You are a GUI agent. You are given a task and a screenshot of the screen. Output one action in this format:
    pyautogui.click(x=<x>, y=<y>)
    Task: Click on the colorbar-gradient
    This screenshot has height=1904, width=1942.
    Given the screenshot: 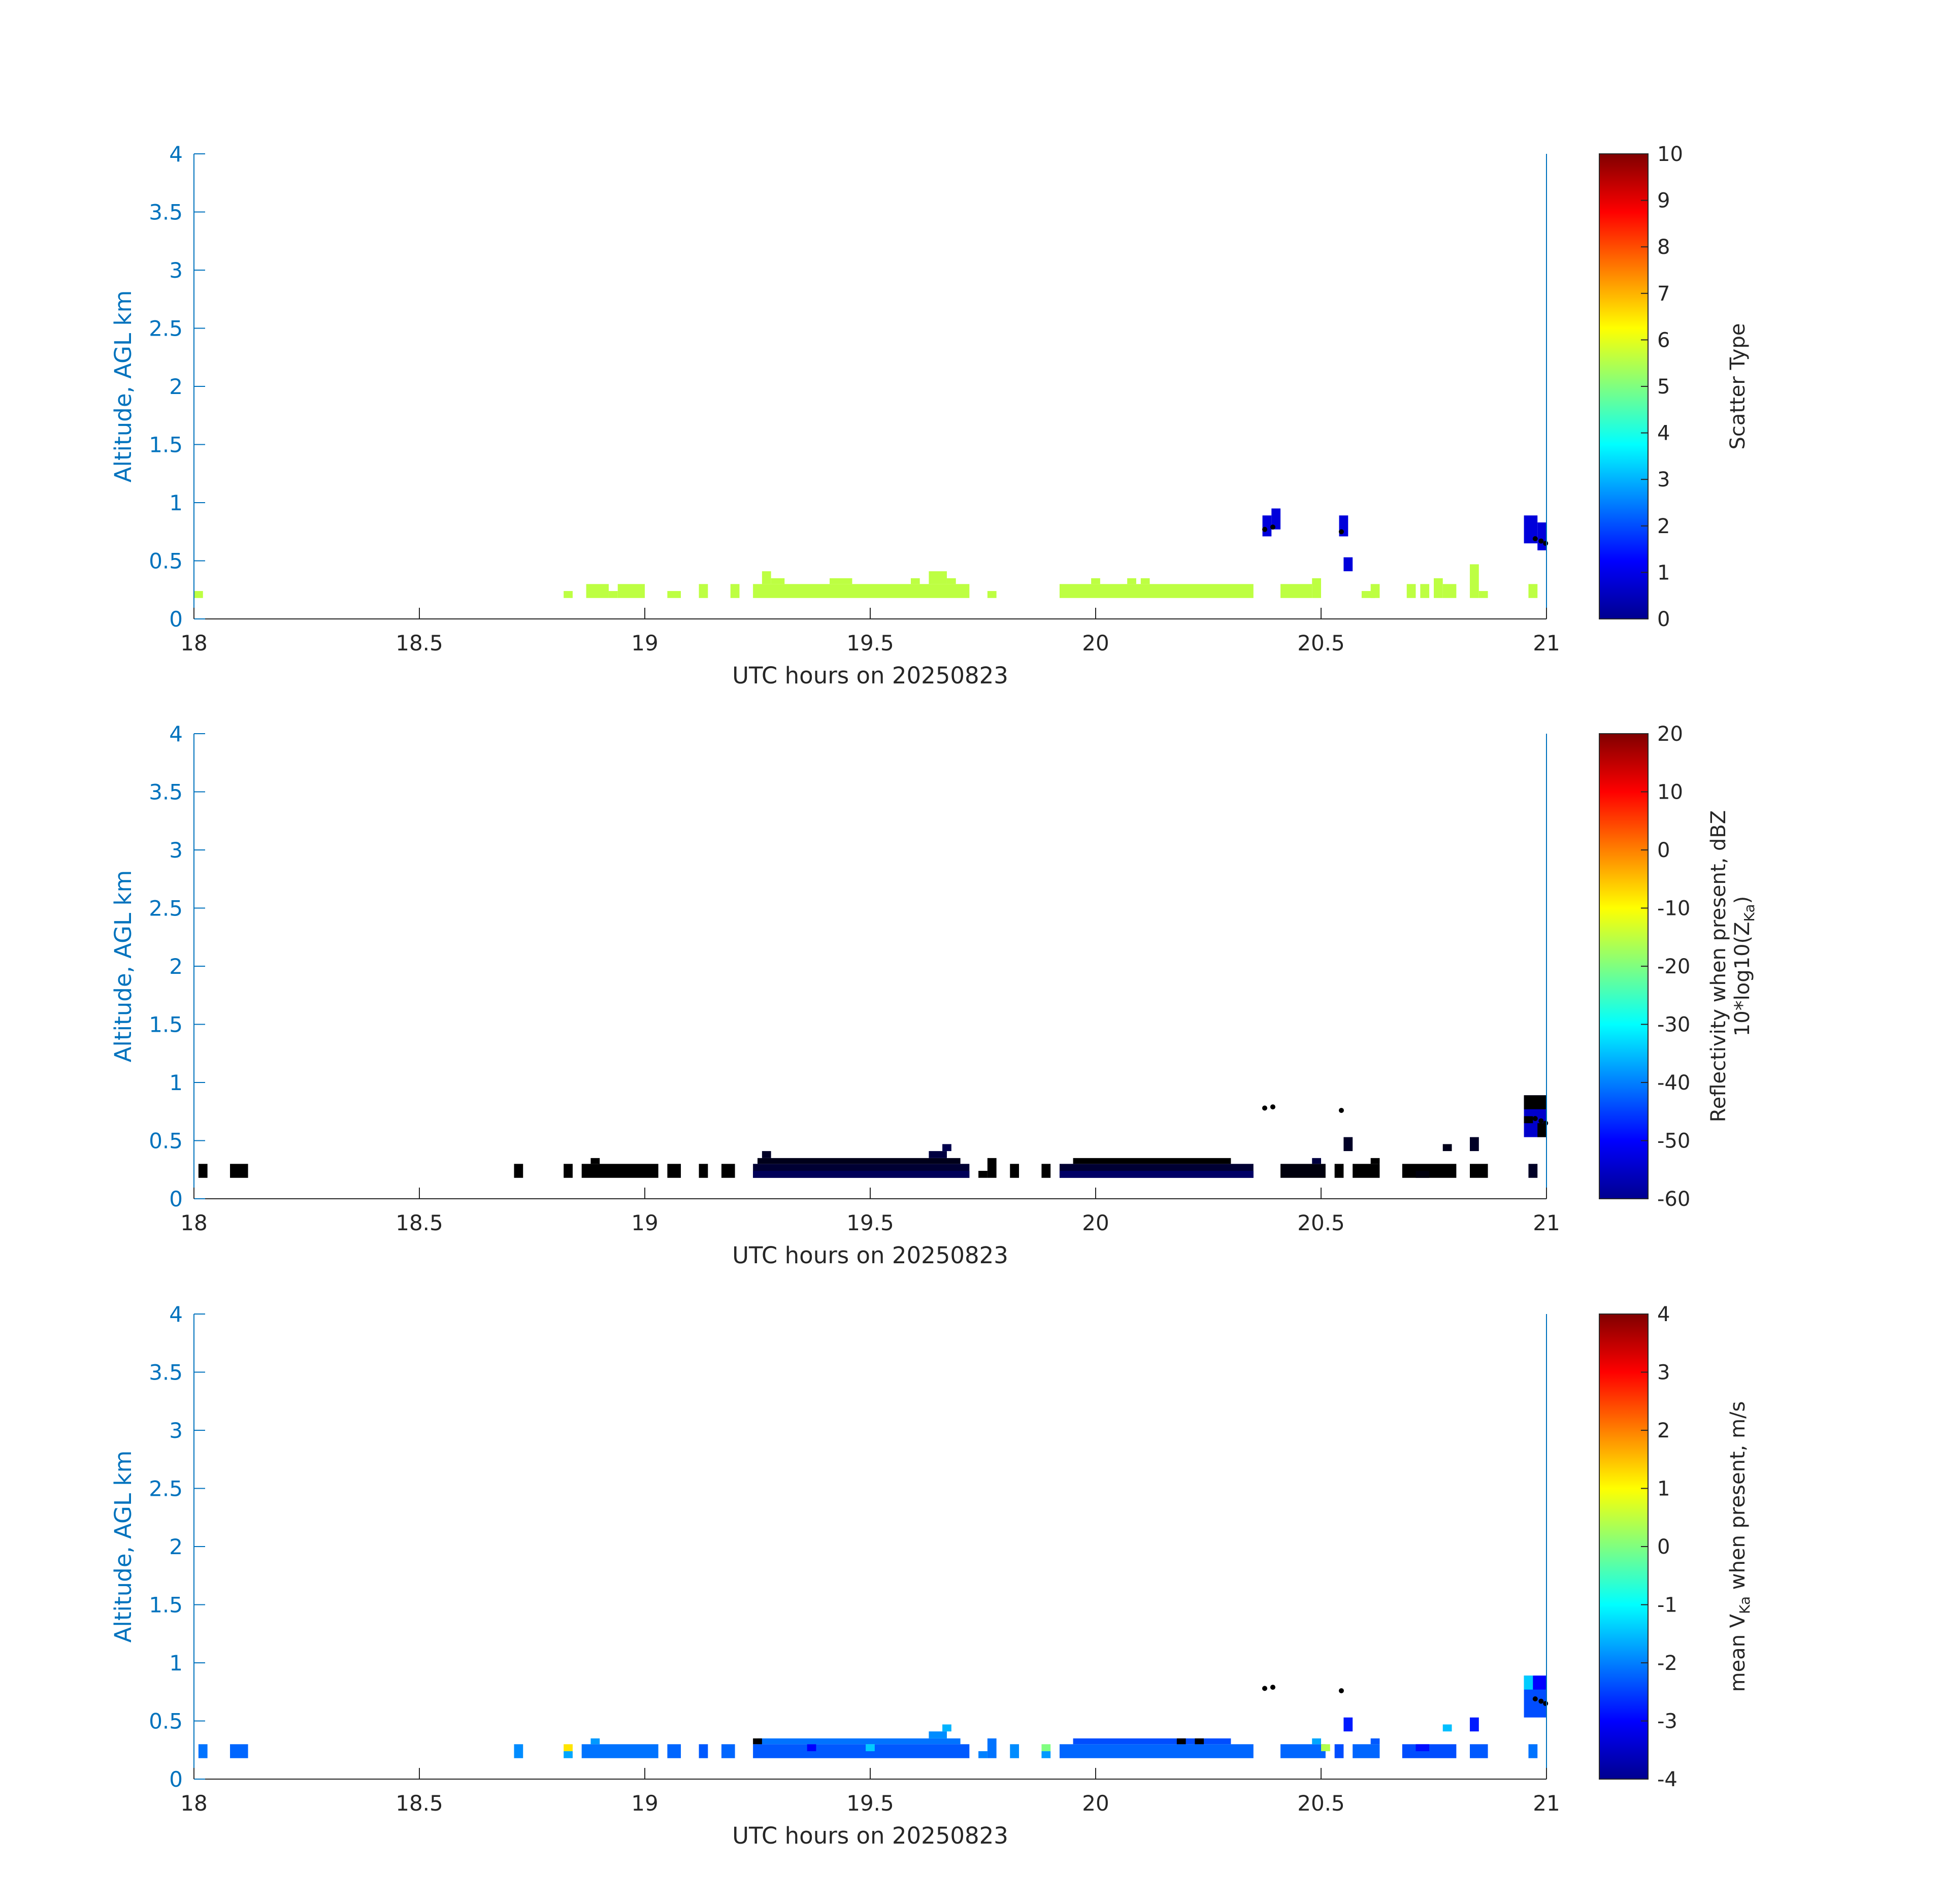 What is the action you would take?
    pyautogui.click(x=1624, y=1547)
    